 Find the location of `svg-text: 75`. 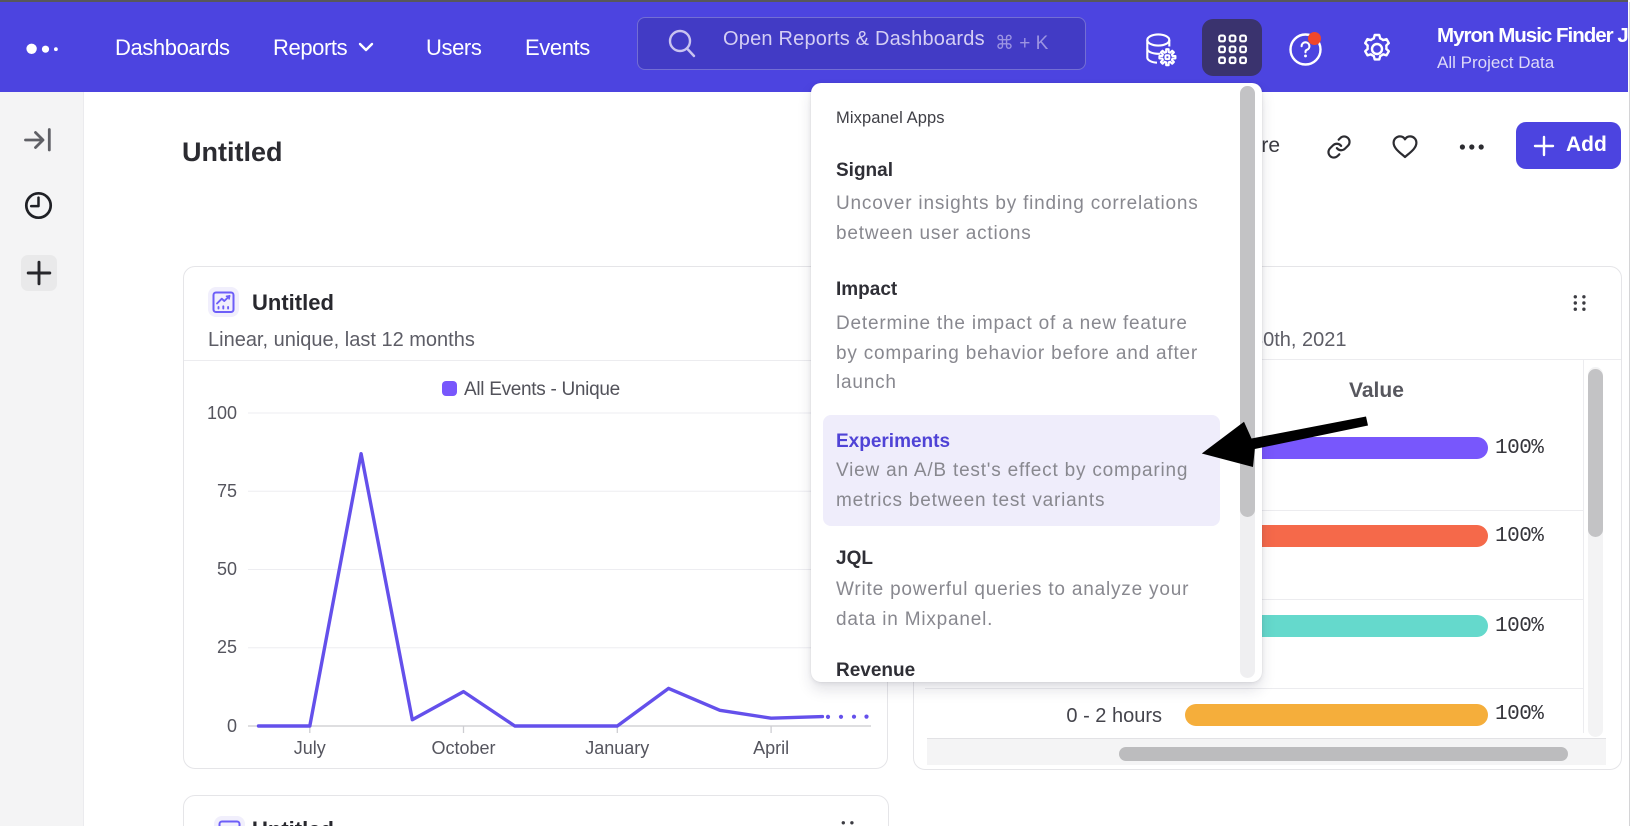

svg-text: 75 is located at coordinates (227, 491).